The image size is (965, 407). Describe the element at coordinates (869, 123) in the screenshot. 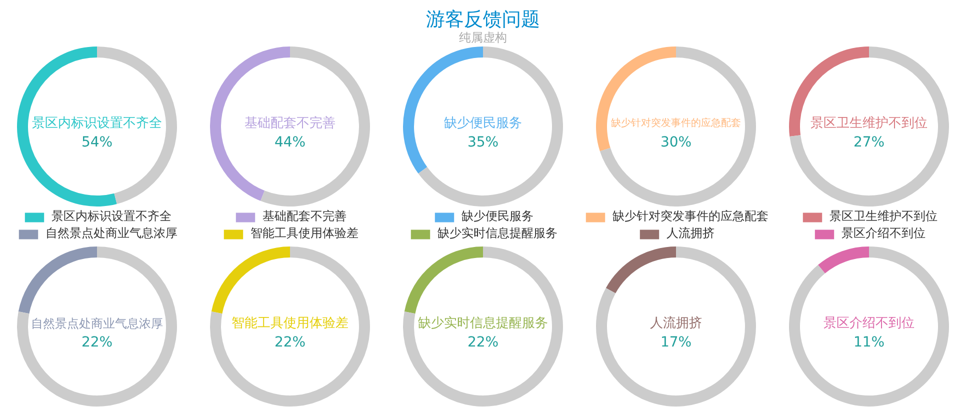

I see `slice-label: 景区卫生维护不到位` at that location.